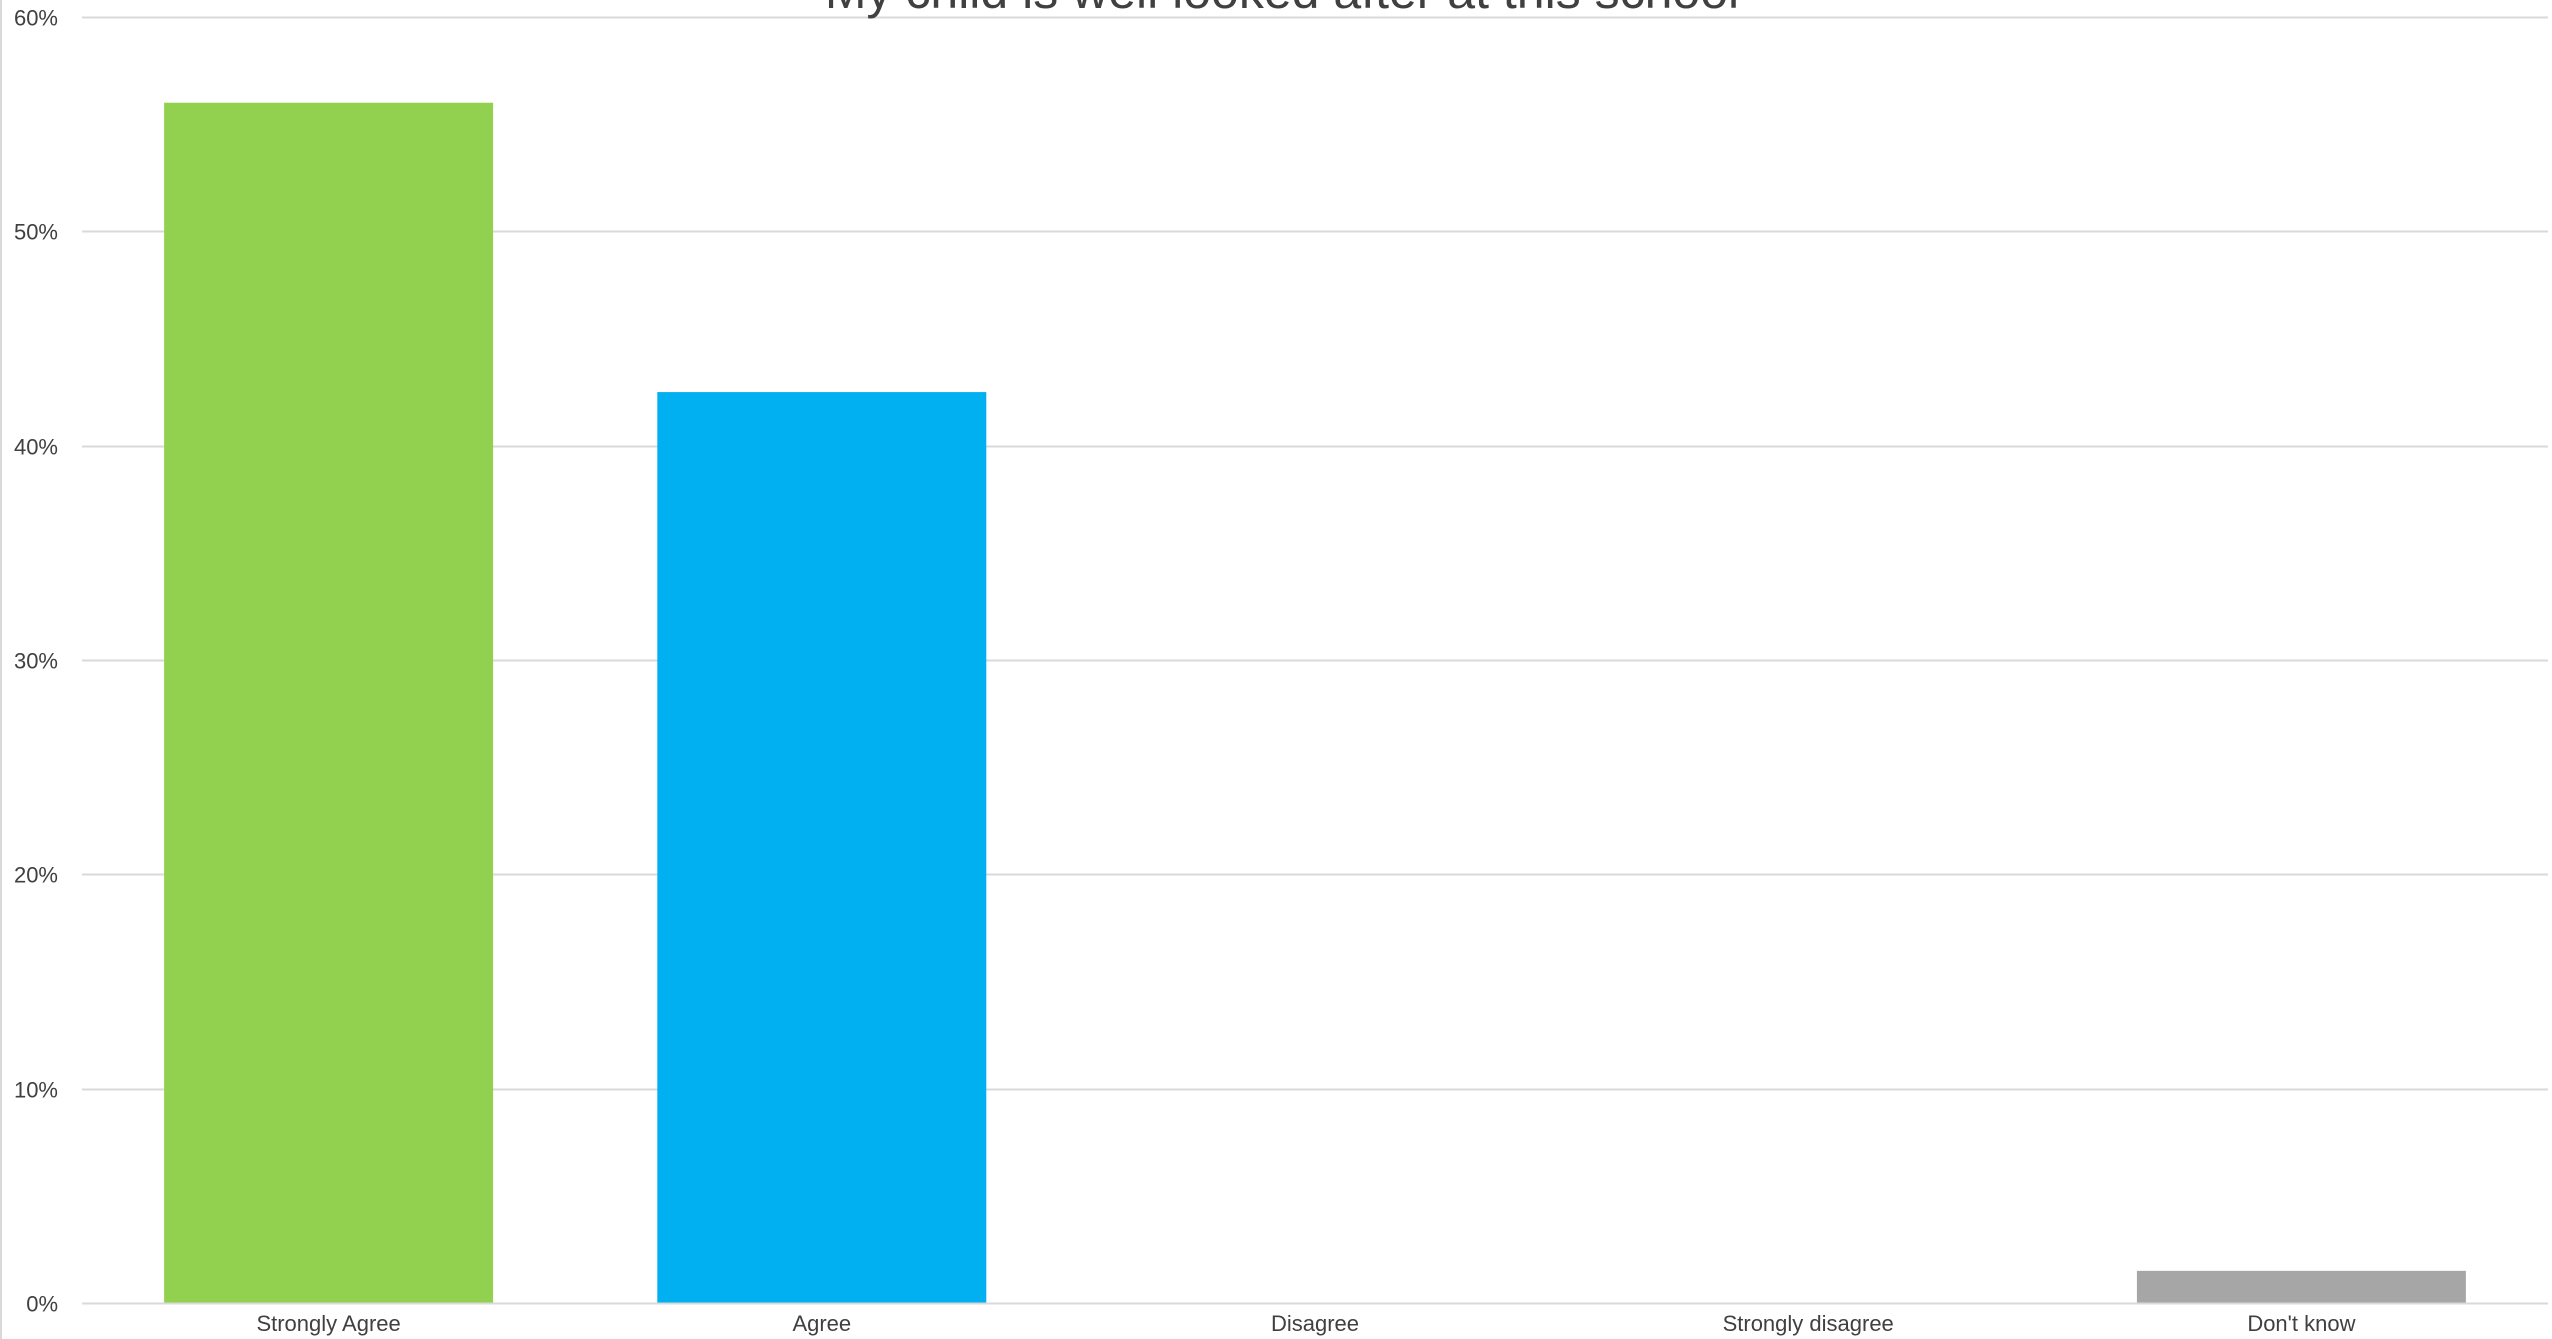 The image size is (2552, 1339). What do you see at coordinates (2301, 1323) in the screenshot?
I see `x-category-label: Don't know` at bounding box center [2301, 1323].